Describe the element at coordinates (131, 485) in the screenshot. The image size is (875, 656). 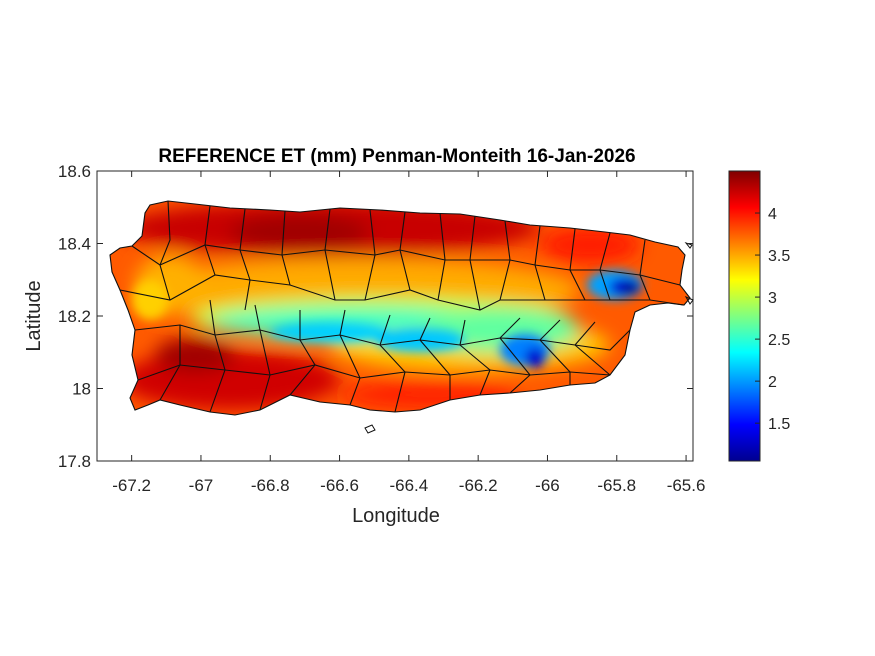
I see `x-tick-label: -67.2` at that location.